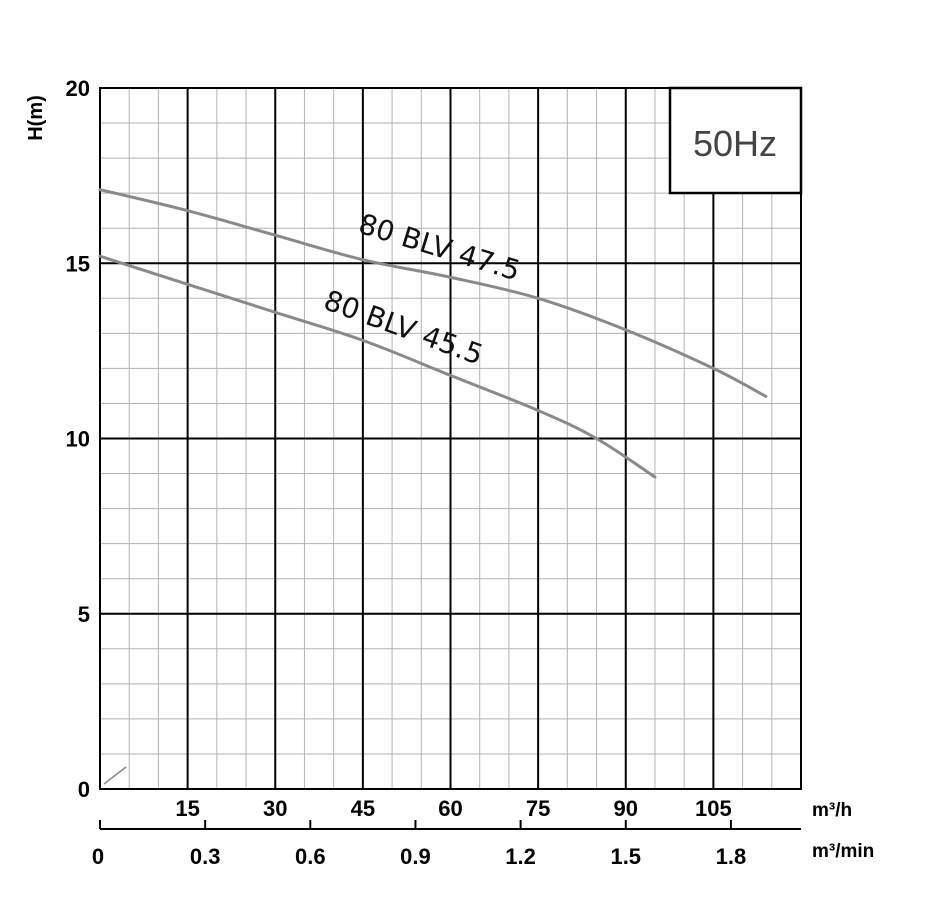 This screenshot has height=903, width=930. What do you see at coordinates (84, 789) in the screenshot?
I see `y-tick-label: 0` at bounding box center [84, 789].